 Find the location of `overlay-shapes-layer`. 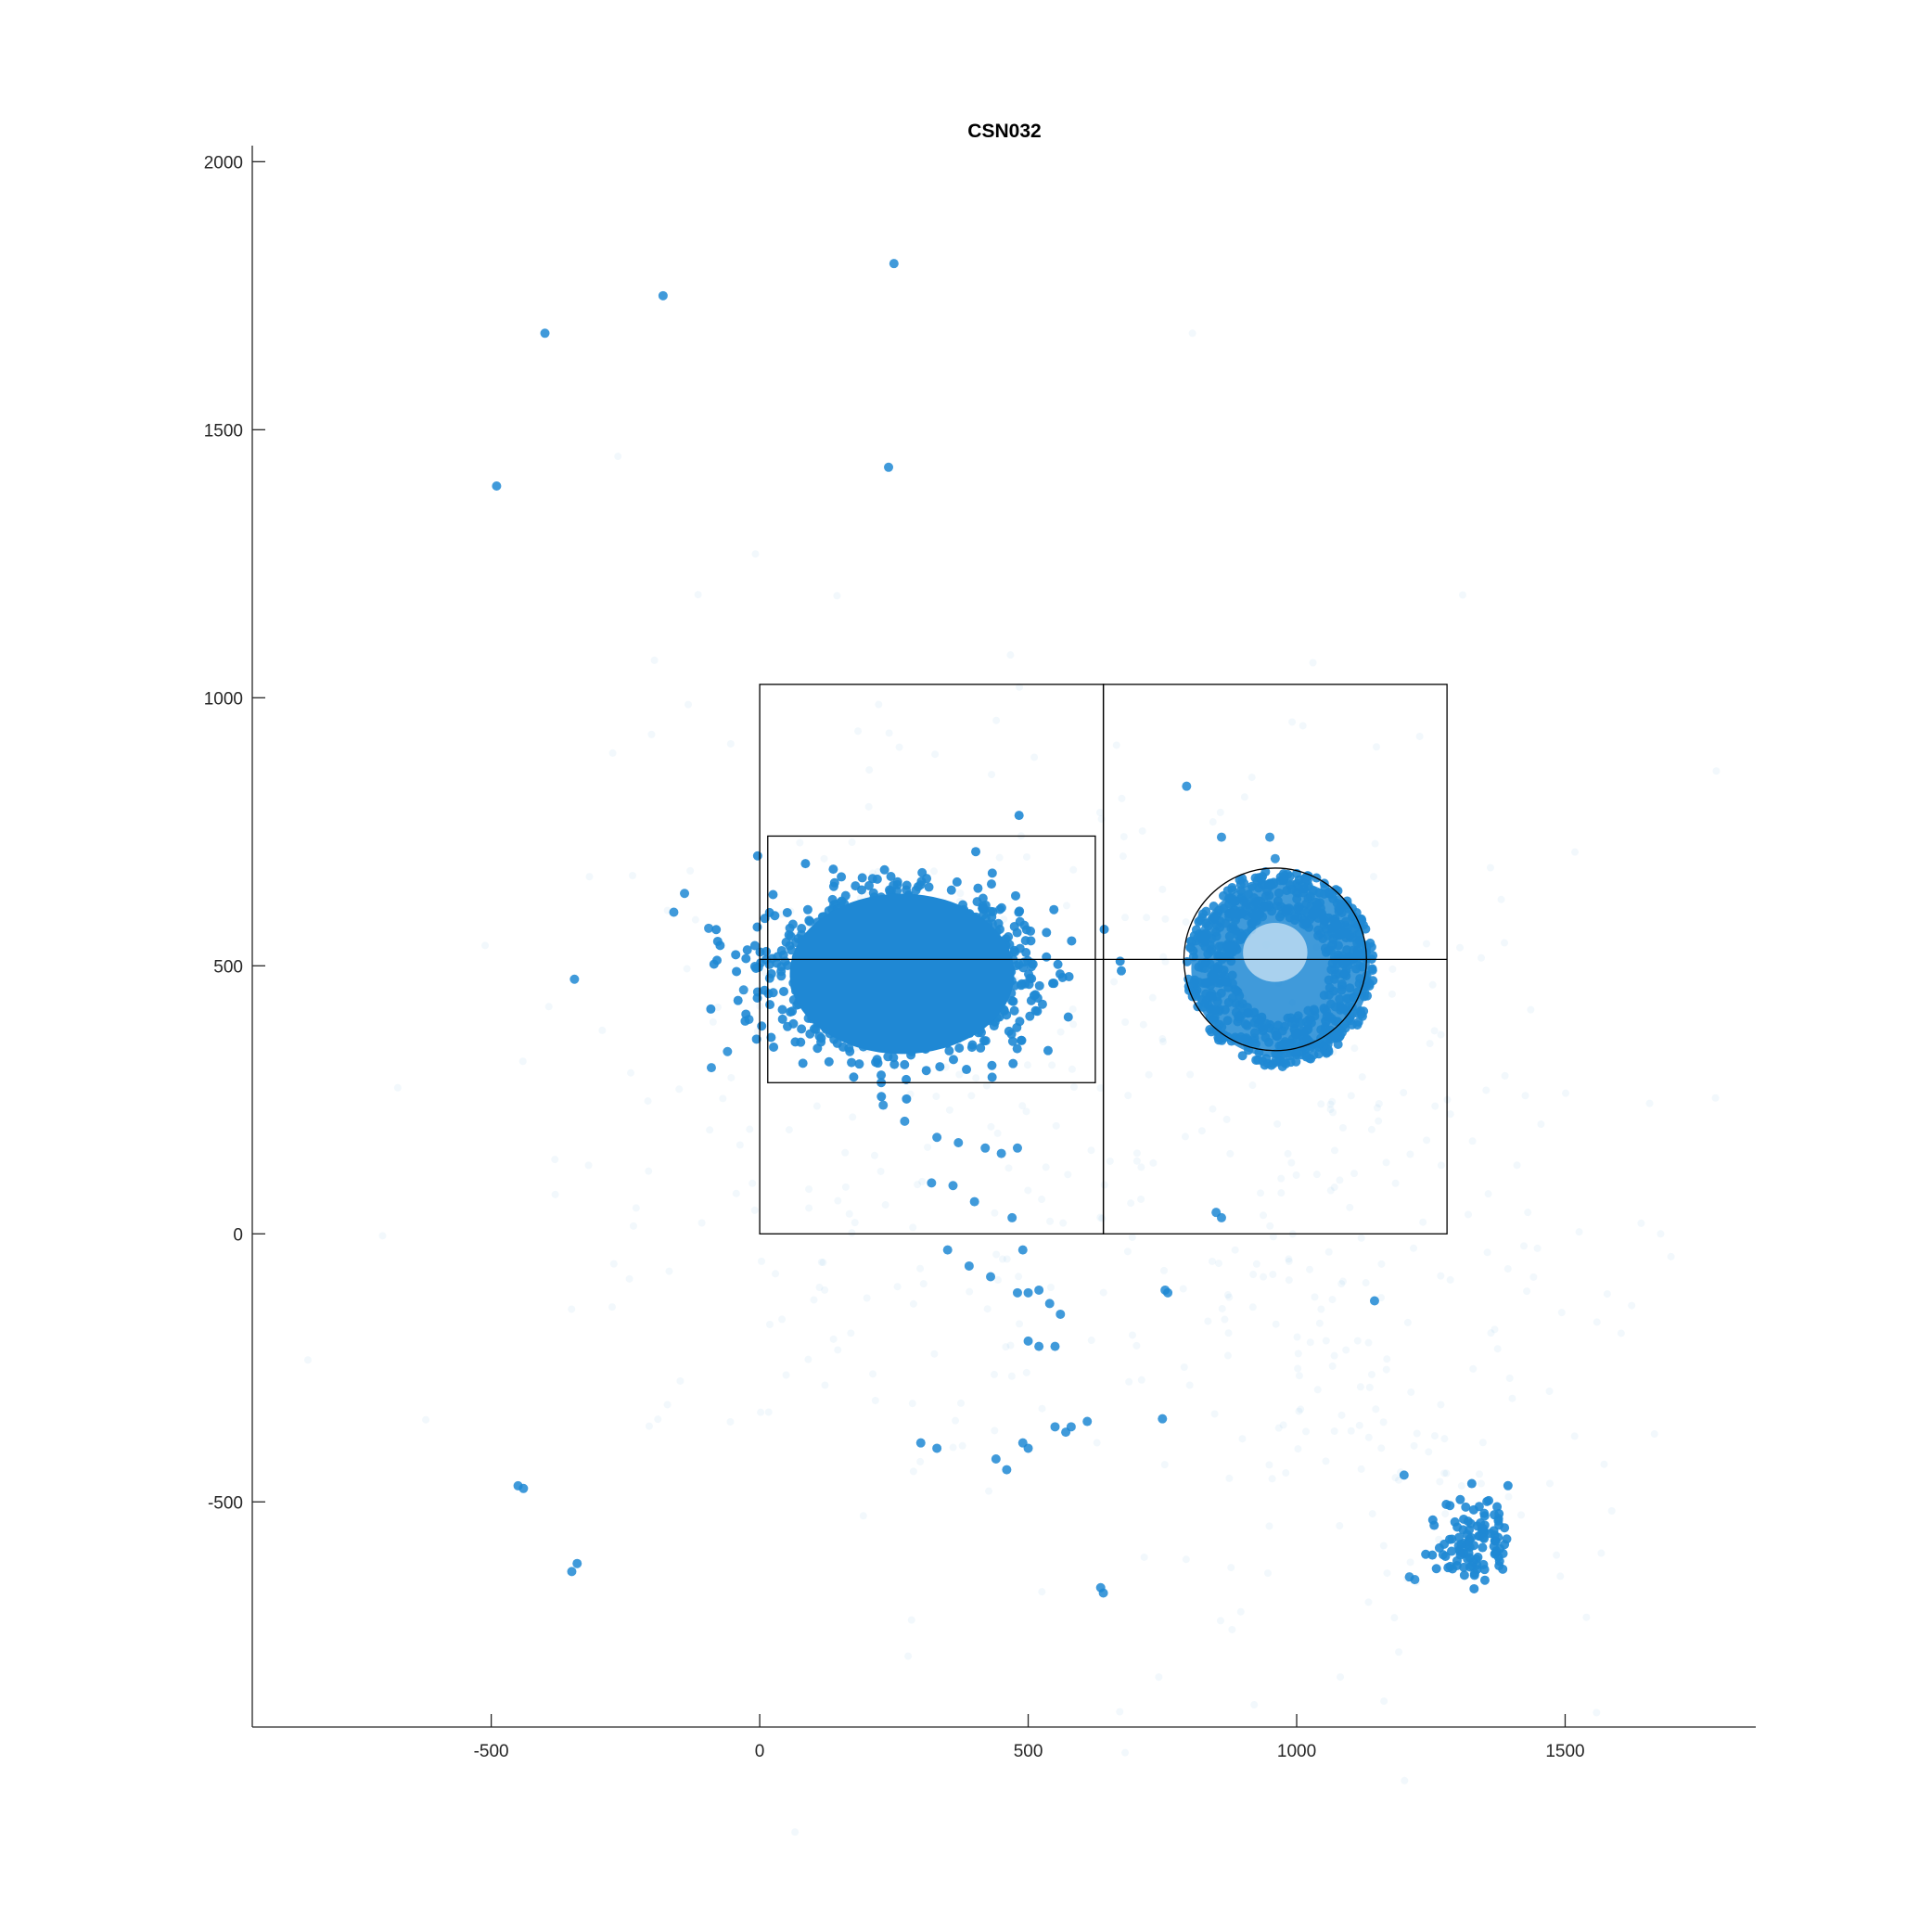

overlay-shapes-layer is located at coordinates (1103, 959).